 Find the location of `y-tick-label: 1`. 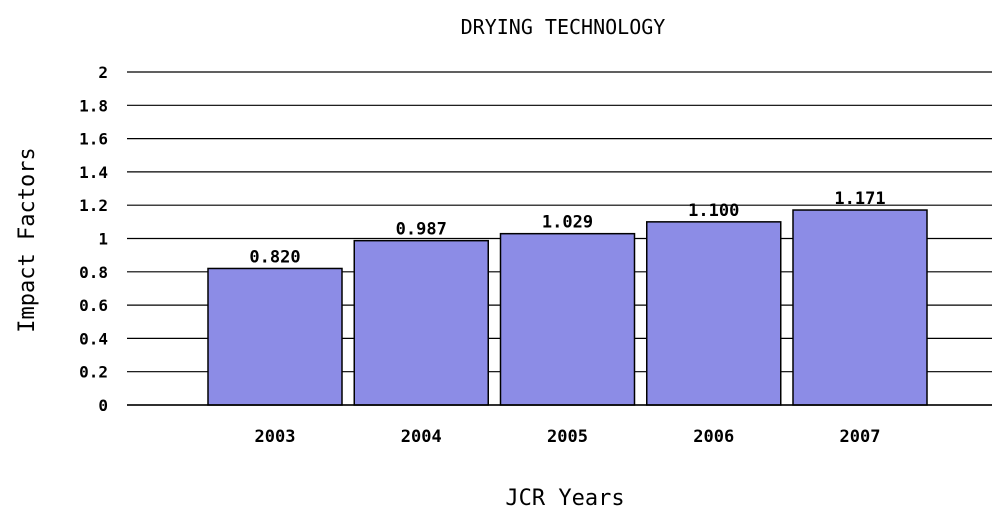

y-tick-label: 1 is located at coordinates (103, 239).